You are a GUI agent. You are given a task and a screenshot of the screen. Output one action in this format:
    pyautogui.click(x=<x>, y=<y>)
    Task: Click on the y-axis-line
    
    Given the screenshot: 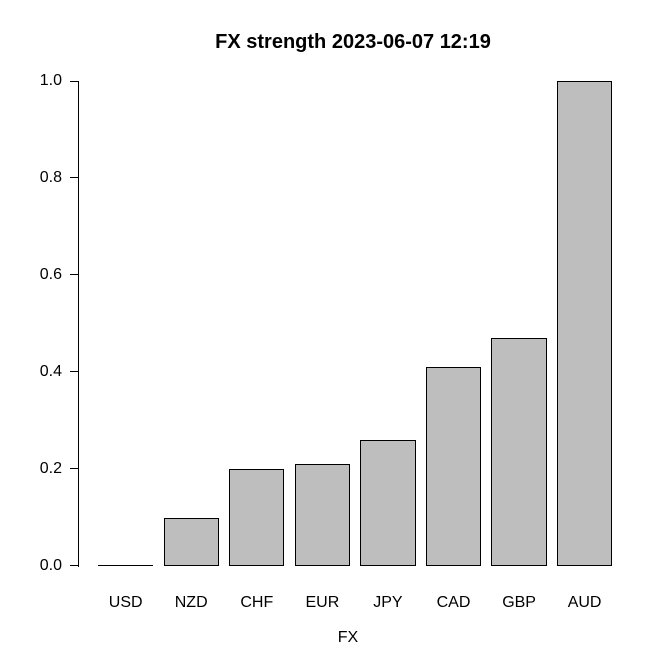 What is the action you would take?
    pyautogui.click(x=78, y=324)
    